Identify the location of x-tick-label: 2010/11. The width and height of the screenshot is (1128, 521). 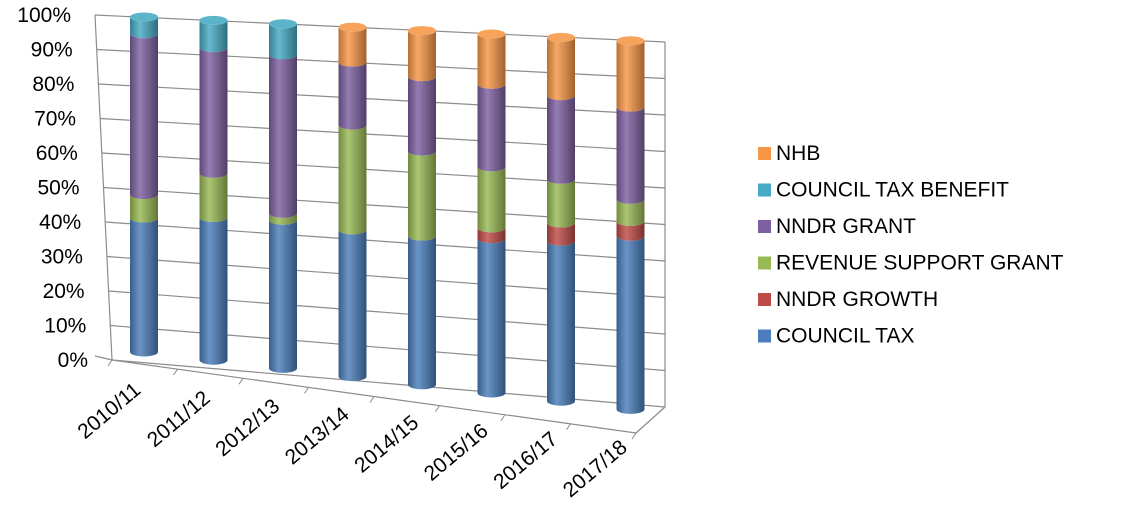
(109, 410).